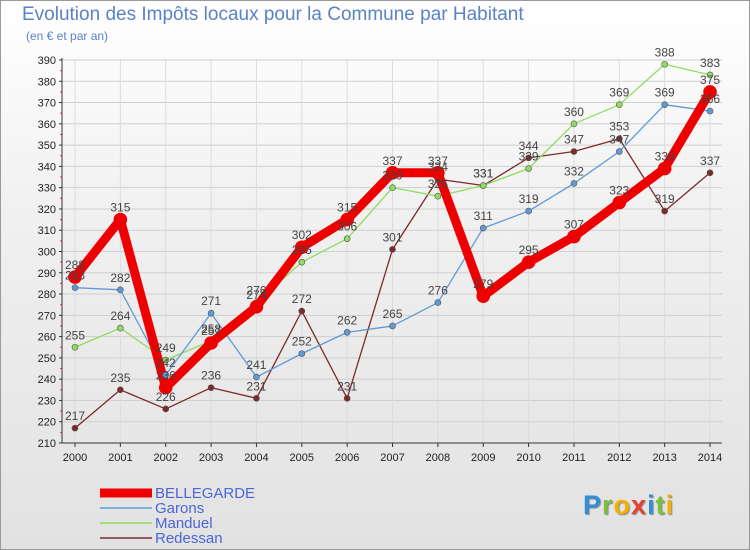 The image size is (750, 550). Describe the element at coordinates (302, 342) in the screenshot. I see `data-label-garons: 252` at that location.